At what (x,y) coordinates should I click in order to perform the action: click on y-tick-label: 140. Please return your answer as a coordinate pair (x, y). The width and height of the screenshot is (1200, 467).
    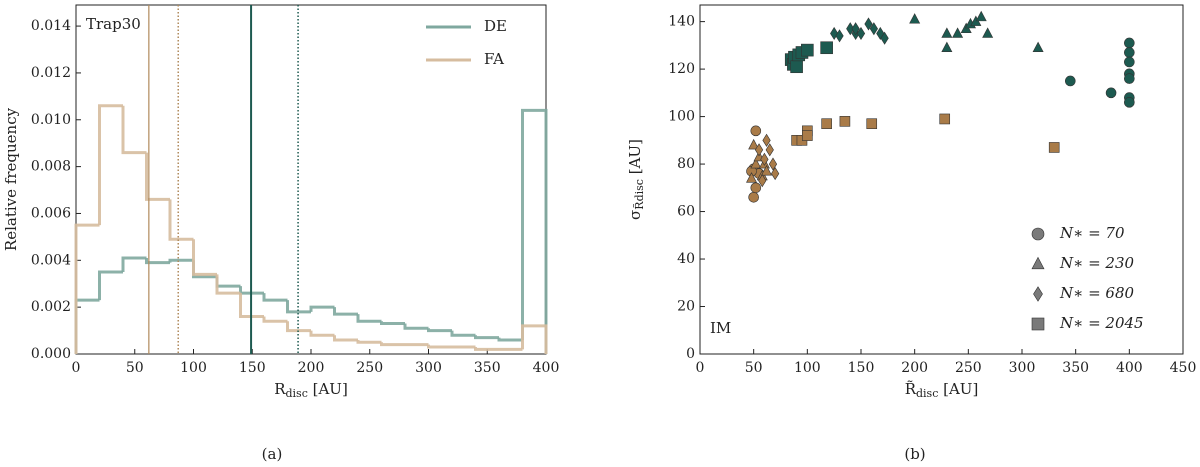
    Looking at the image, I should click on (681, 22).